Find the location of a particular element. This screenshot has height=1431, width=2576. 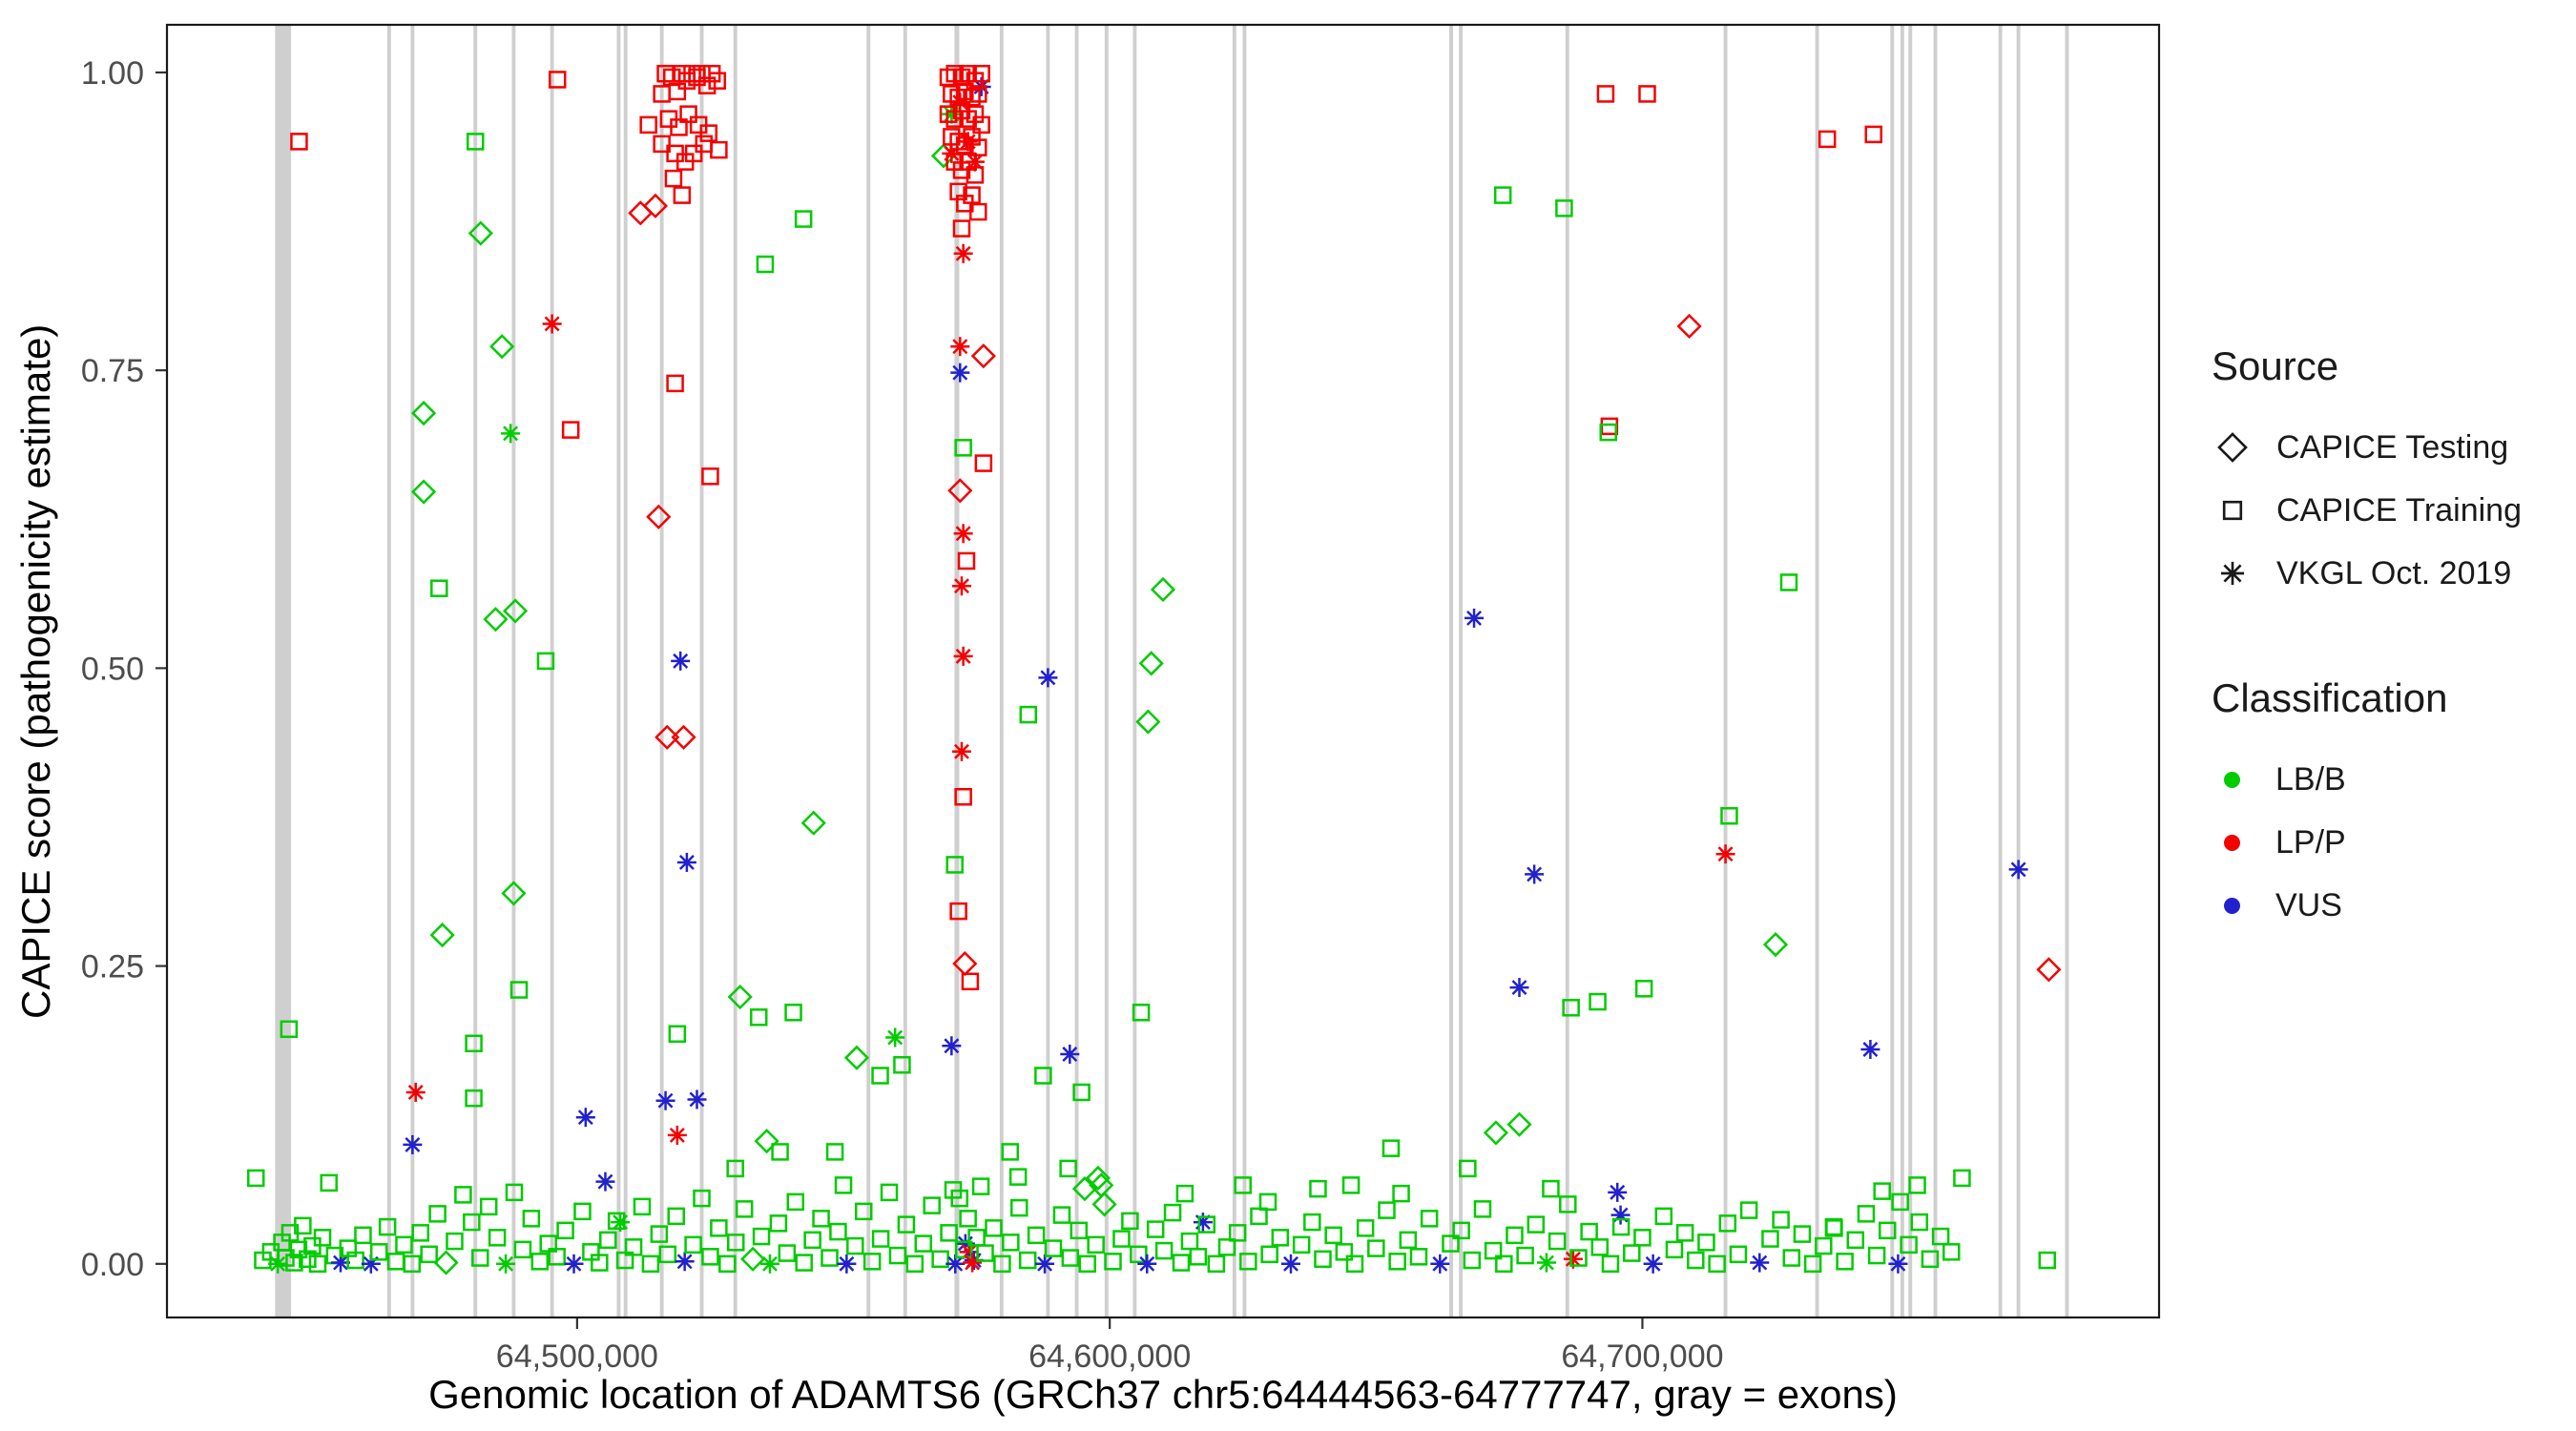

legend-item-label: VKGL Oct. 2019 is located at coordinates (2394, 572).